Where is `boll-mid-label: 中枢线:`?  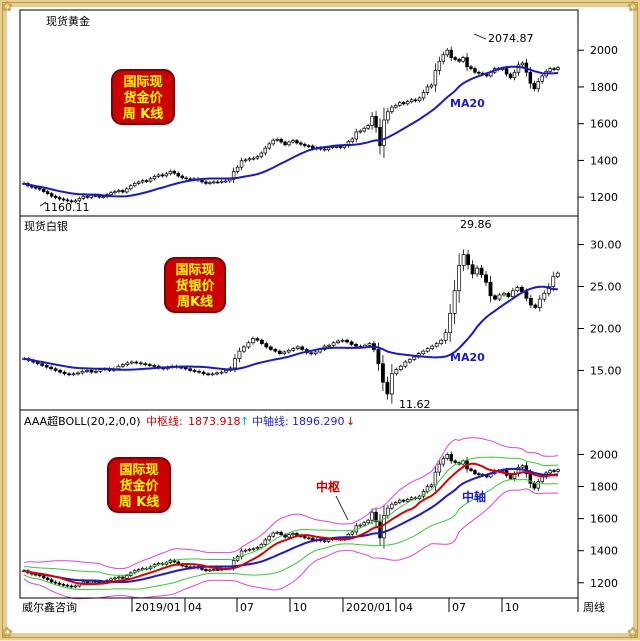 boll-mid-label: 中枢线: is located at coordinates (164, 421).